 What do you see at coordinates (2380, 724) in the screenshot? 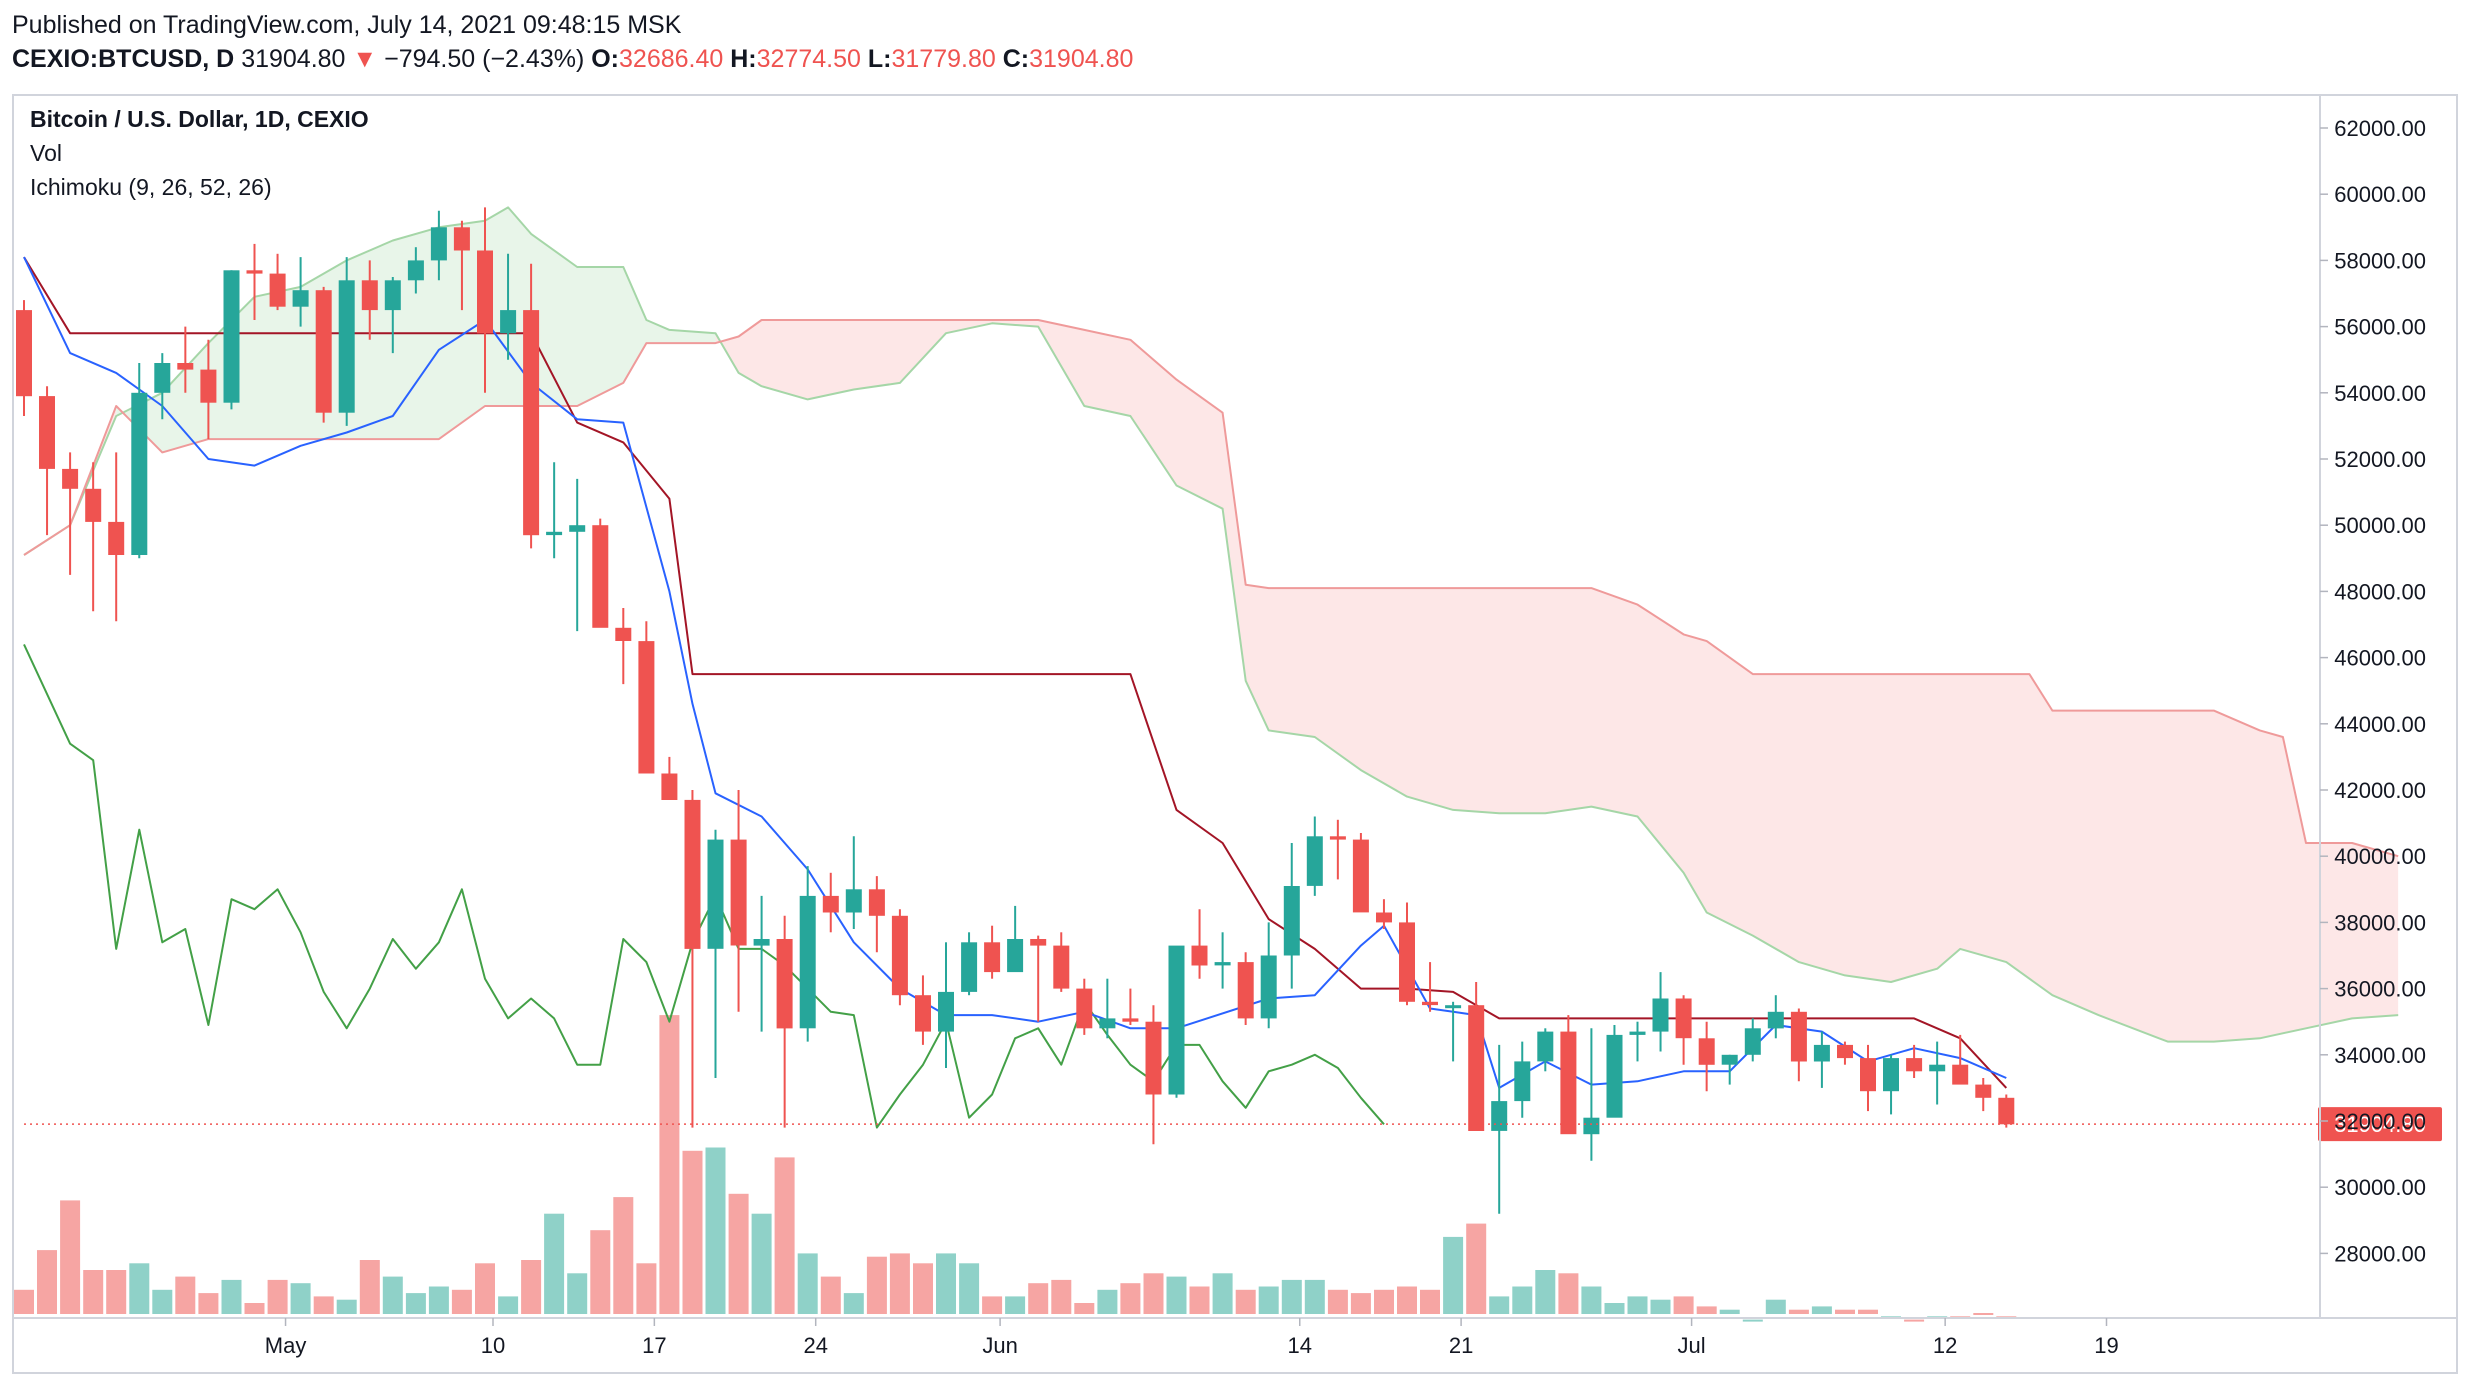
I see `y-tick-label-9: 44000.00` at bounding box center [2380, 724].